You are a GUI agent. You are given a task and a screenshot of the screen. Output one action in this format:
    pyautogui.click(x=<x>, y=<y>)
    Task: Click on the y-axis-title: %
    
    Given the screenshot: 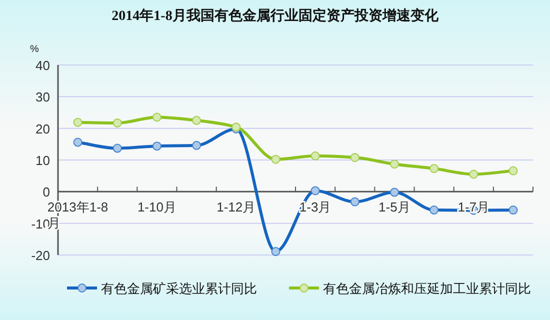 What is the action you would take?
    pyautogui.click(x=34, y=49)
    